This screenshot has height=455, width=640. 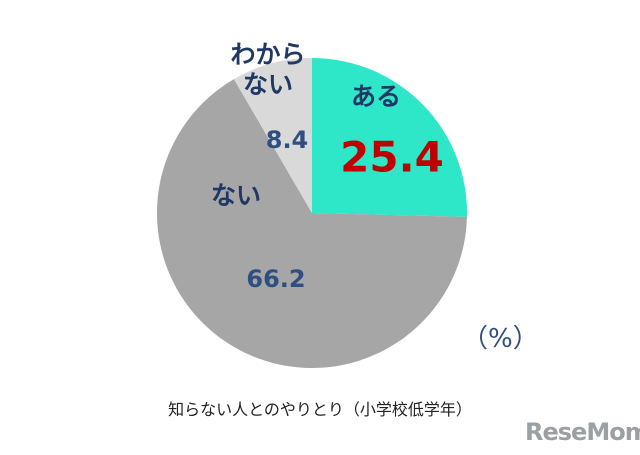 What do you see at coordinates (392, 157) in the screenshot?
I see `value-label: 25.4` at bounding box center [392, 157].